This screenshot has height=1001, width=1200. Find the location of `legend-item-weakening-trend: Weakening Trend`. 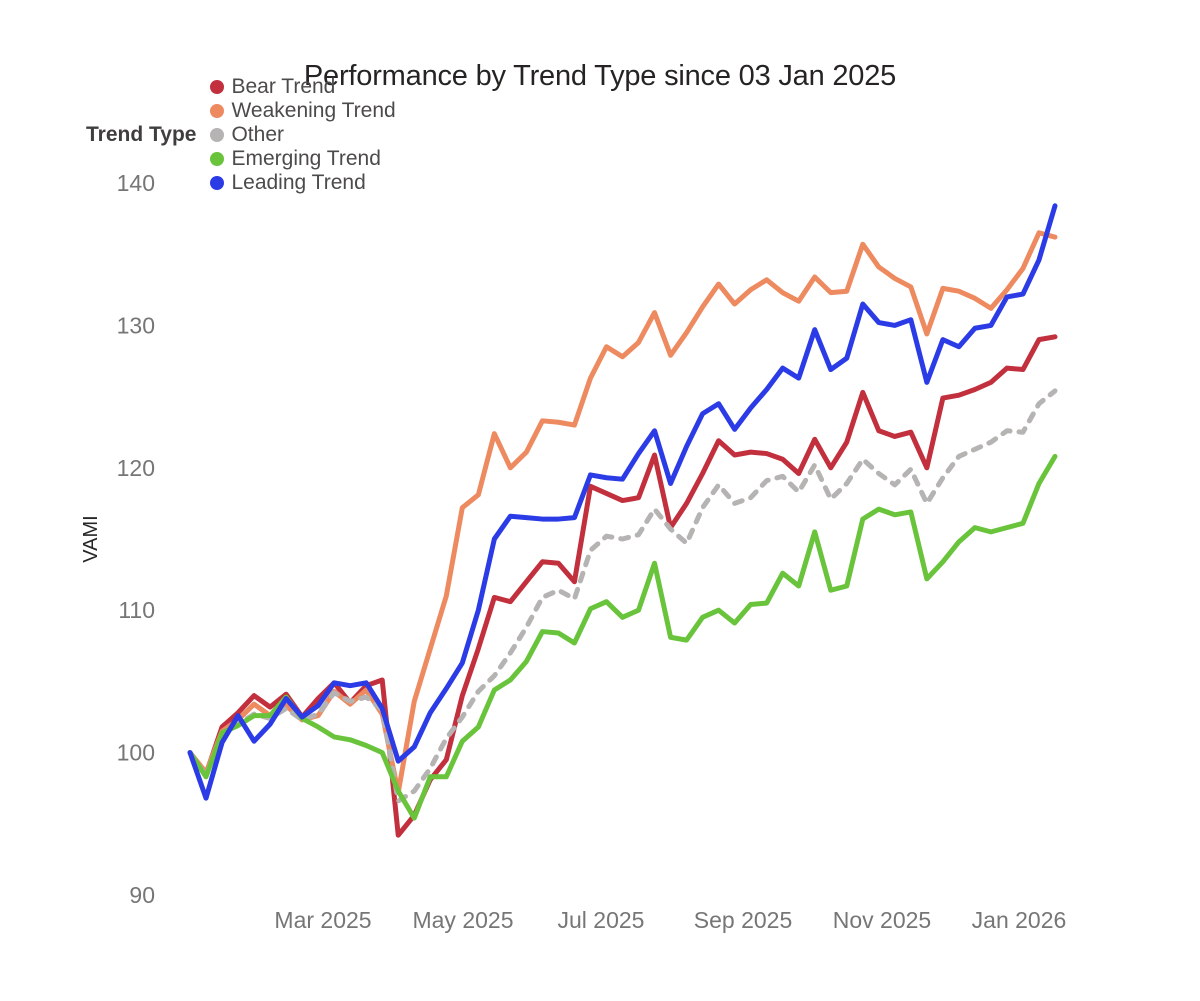

legend-item-weakening-trend: Weakening Trend is located at coordinates (303, 111).